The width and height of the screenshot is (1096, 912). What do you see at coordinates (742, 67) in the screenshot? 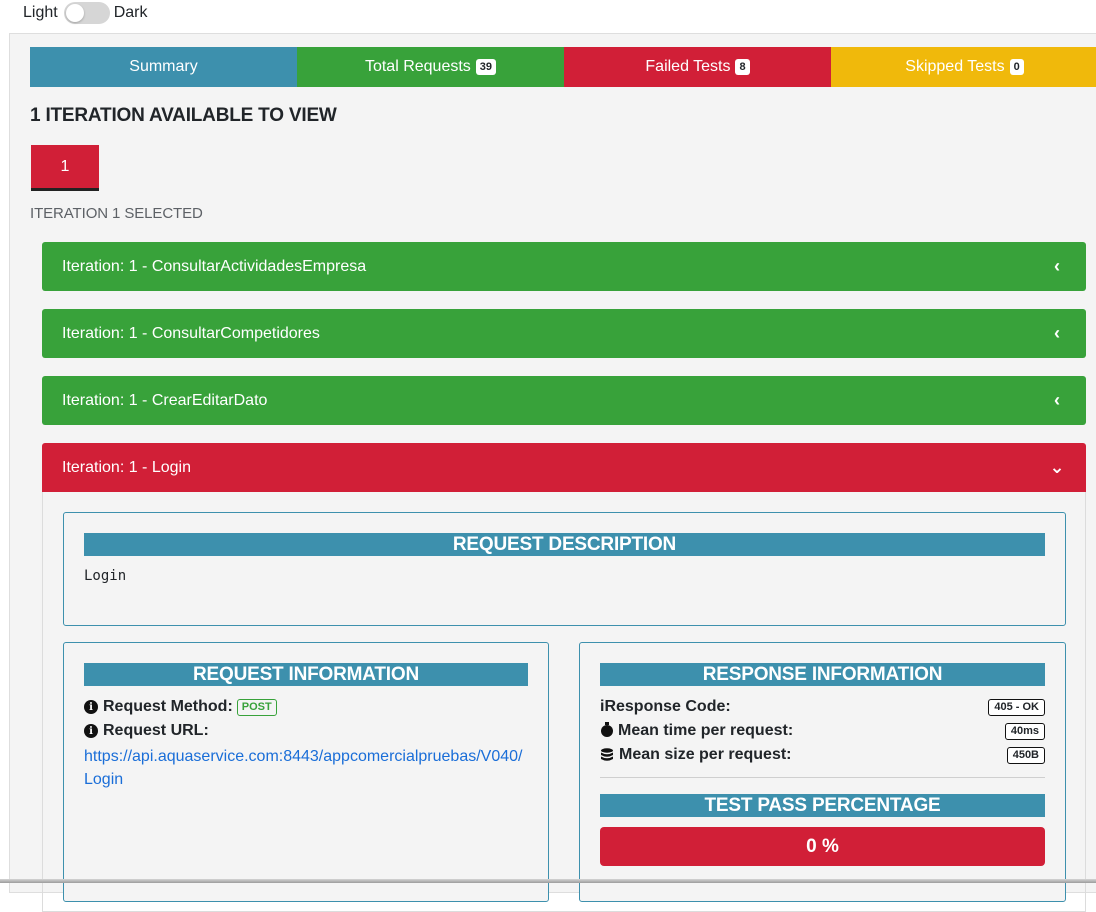
I see `failed-tests-count-badge: 8` at bounding box center [742, 67].